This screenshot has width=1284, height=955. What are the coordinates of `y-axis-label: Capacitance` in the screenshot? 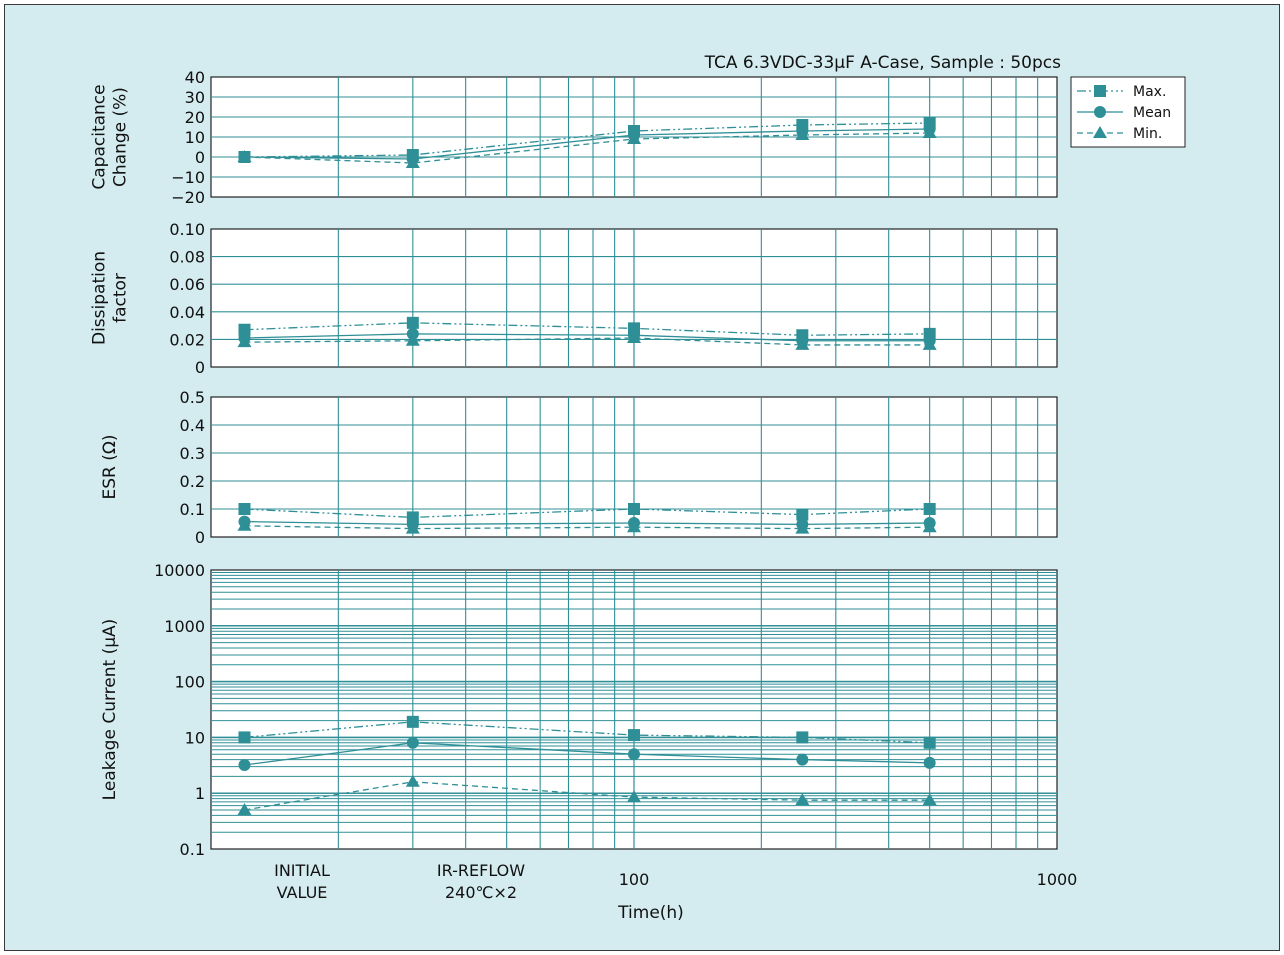 It's located at (100, 136).